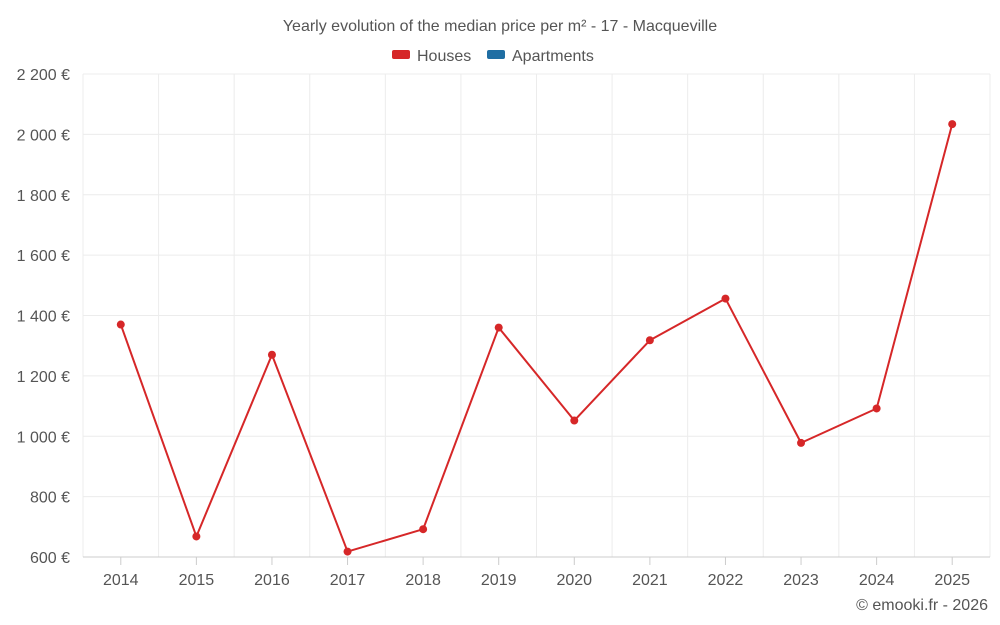  Describe the element at coordinates (43, 196) in the screenshot. I see `y-tick-label: 1 800 €` at that location.